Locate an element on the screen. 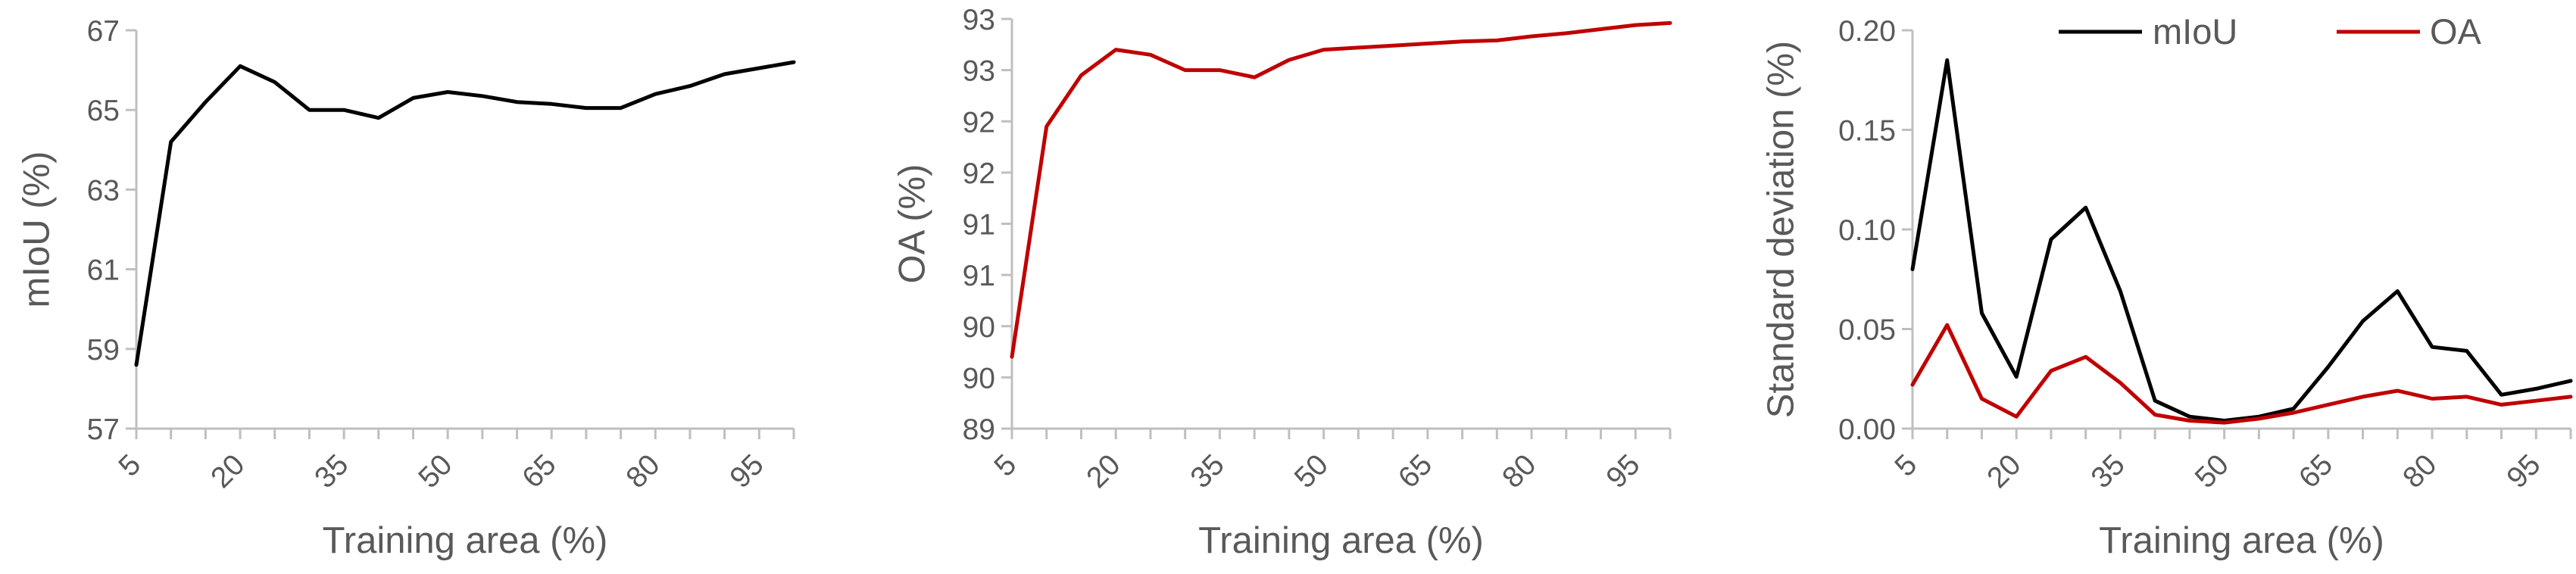 This screenshot has height=574, width=2576. series-line-oa is located at coordinates (2242, 374).